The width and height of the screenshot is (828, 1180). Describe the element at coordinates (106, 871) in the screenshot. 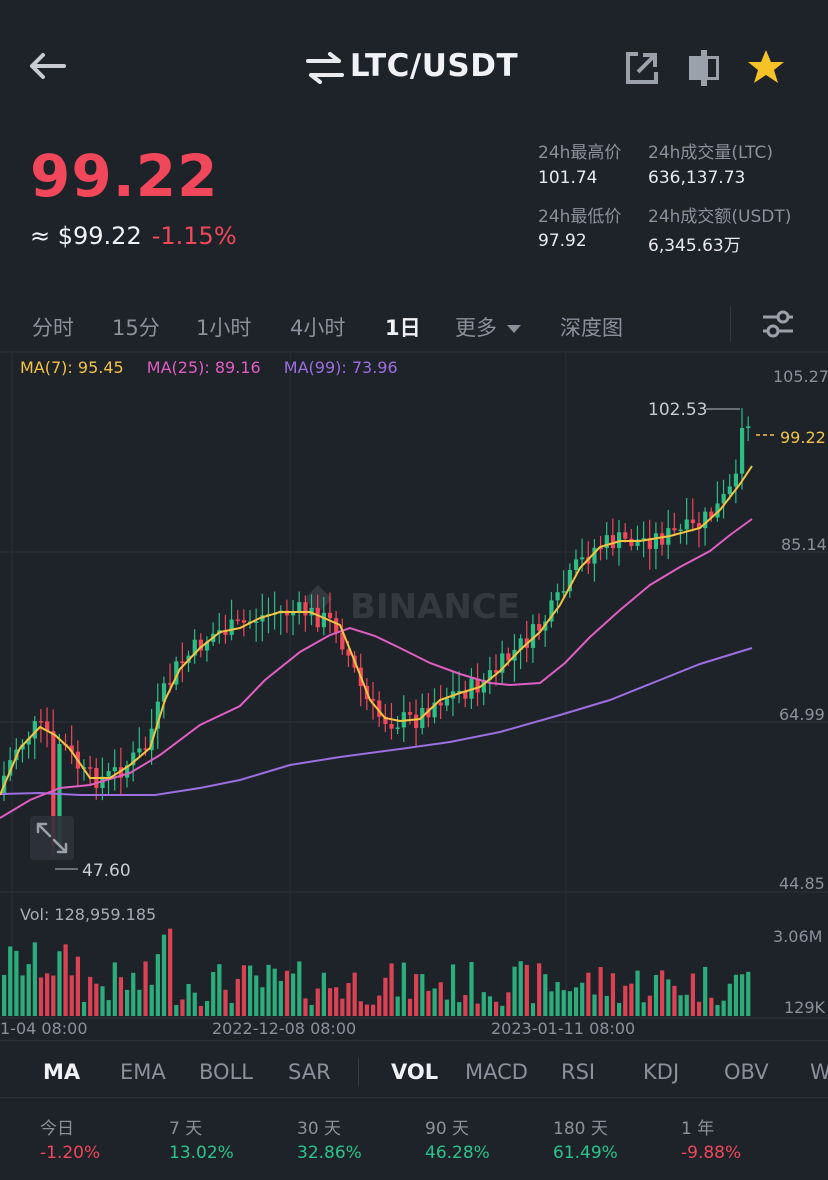

I see `low-callout-label: 47.60` at that location.